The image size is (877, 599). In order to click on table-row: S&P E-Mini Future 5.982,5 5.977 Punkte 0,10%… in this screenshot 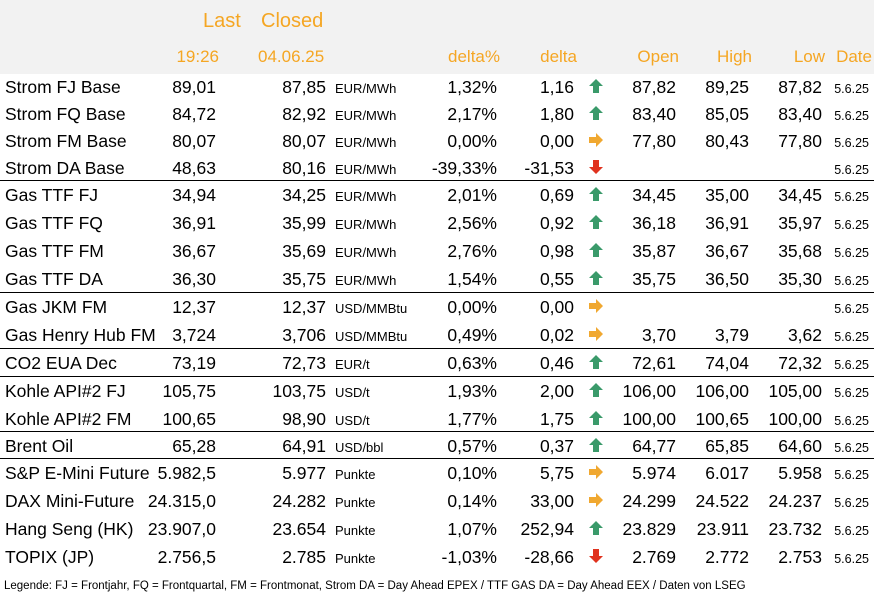, I will do `click(437, 472)`.